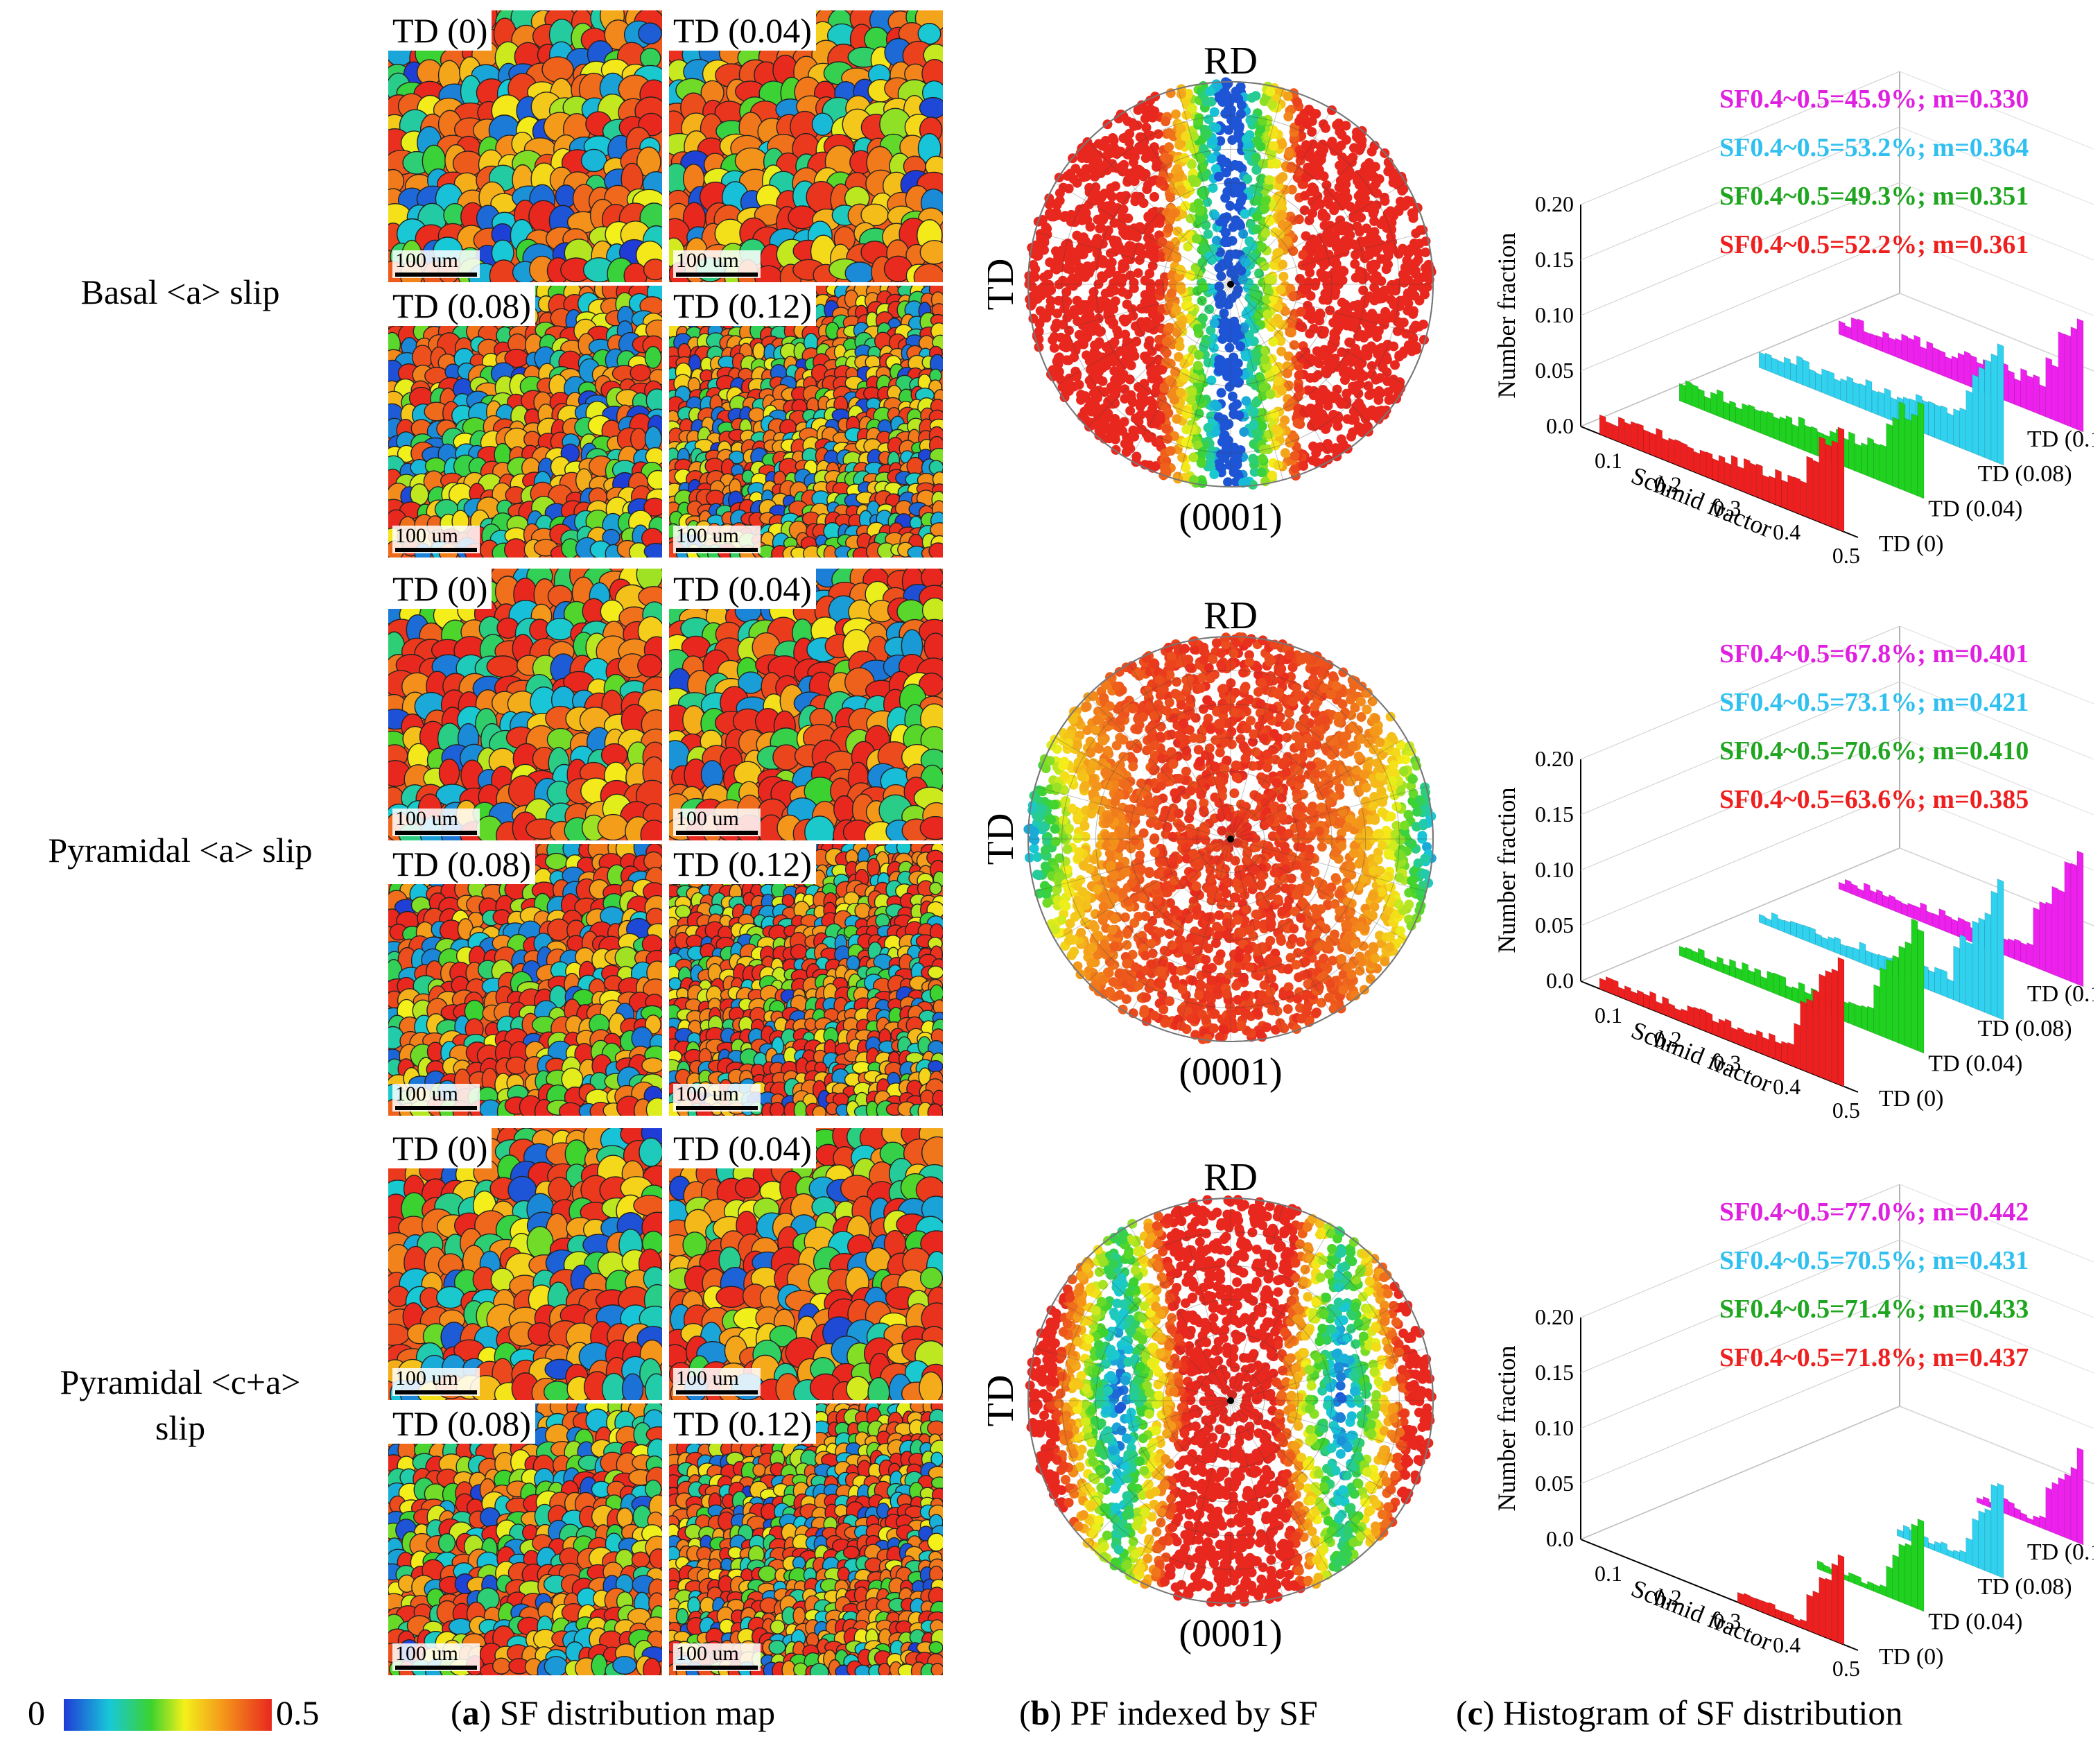 The width and height of the screenshot is (2100, 1737). I want to click on caption-b: (b) PF indexed by SF, so click(1168, 1713).